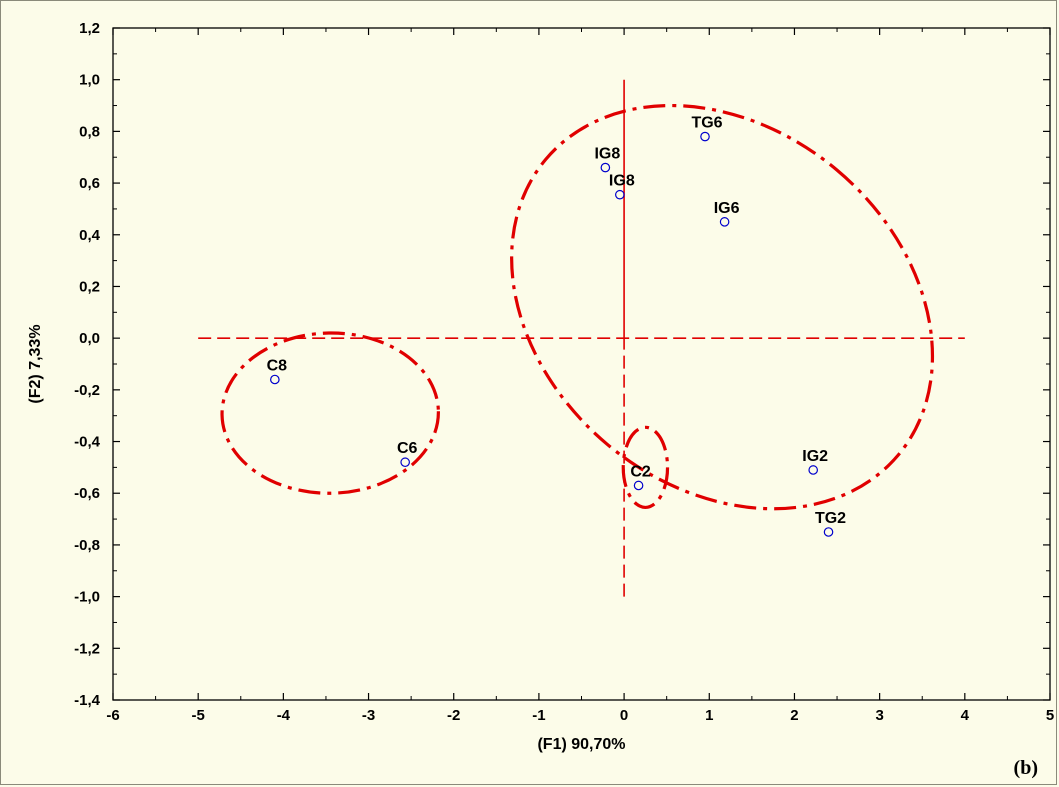 Image resolution: width=1059 pixels, height=787 pixels. What do you see at coordinates (727, 208) in the screenshot?
I see `point-label-ig6: IG6` at bounding box center [727, 208].